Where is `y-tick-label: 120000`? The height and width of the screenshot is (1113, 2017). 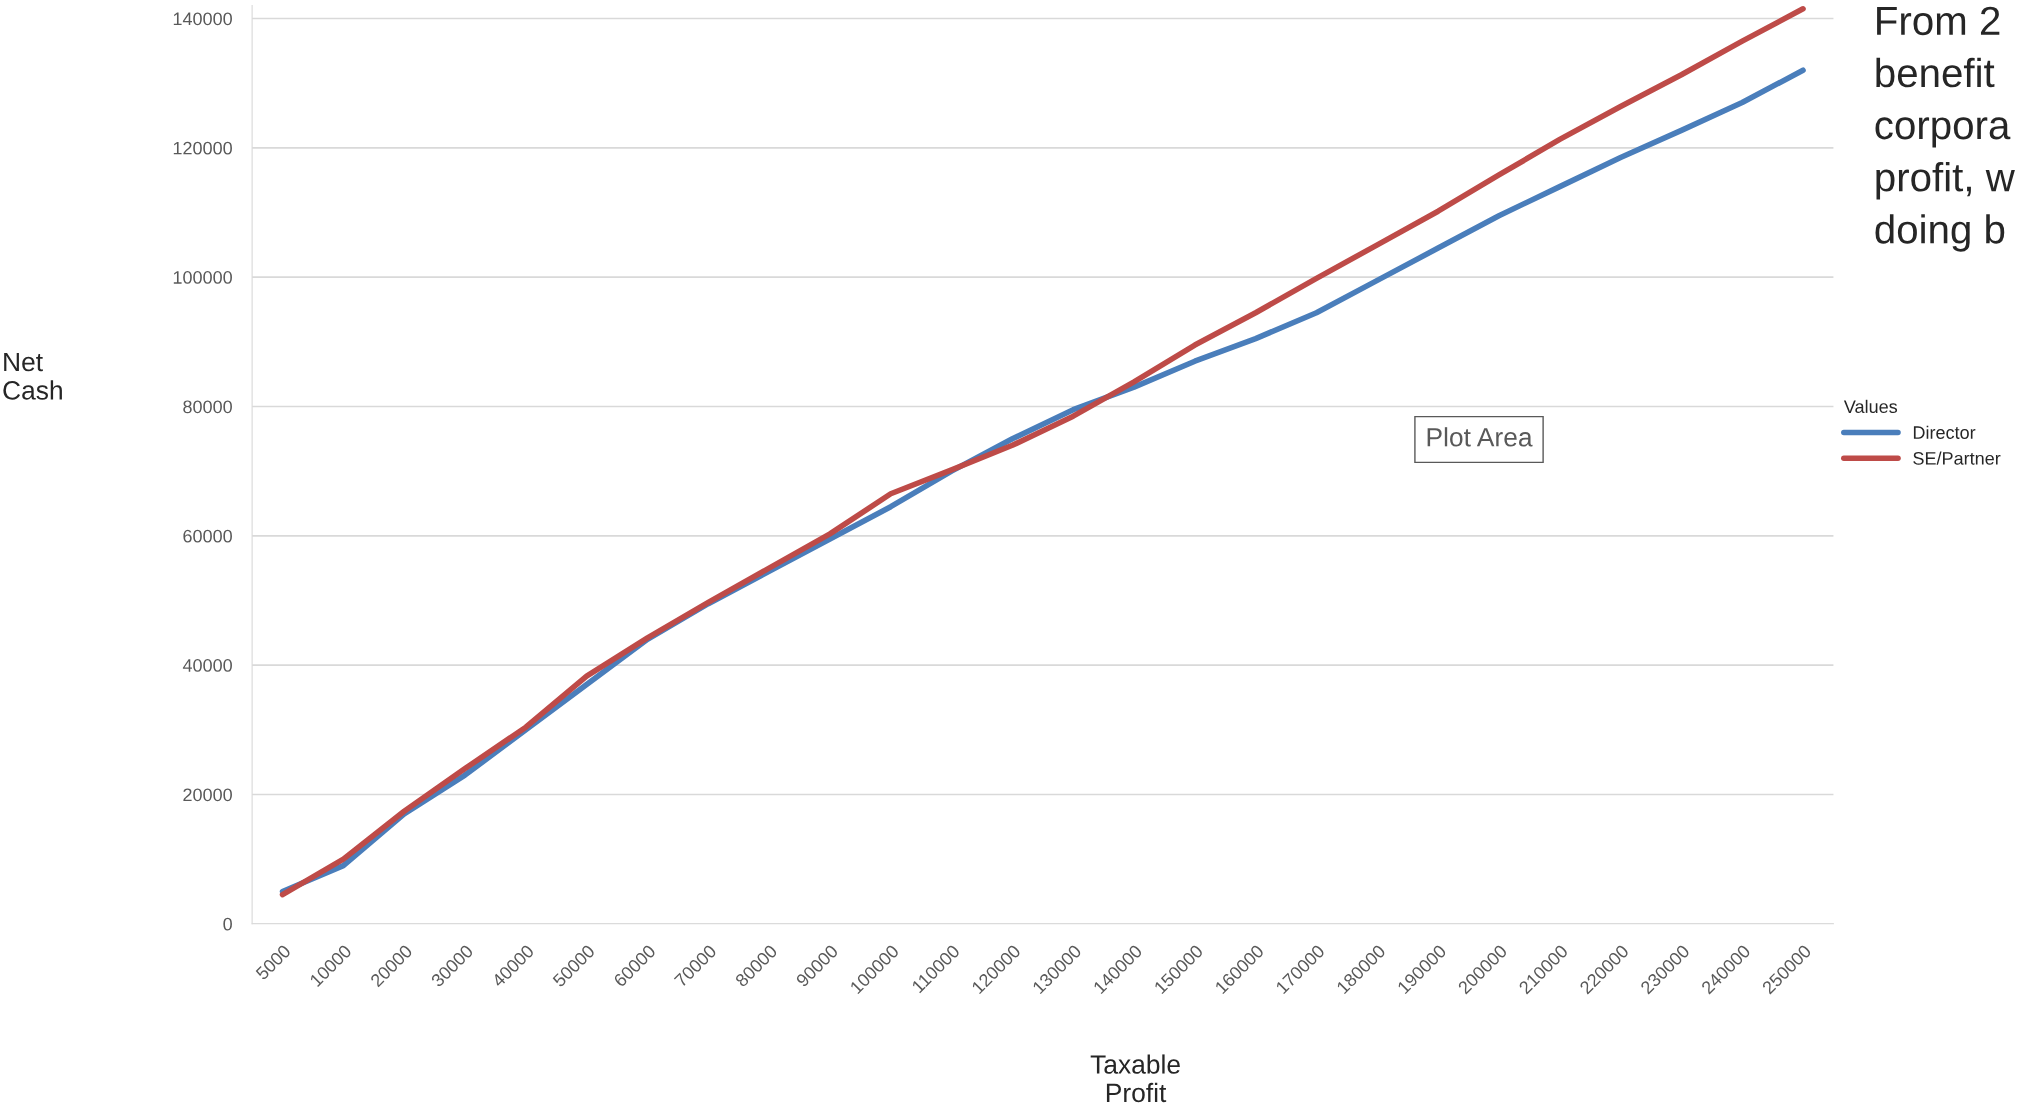 y-tick-label: 120000 is located at coordinates (202, 148).